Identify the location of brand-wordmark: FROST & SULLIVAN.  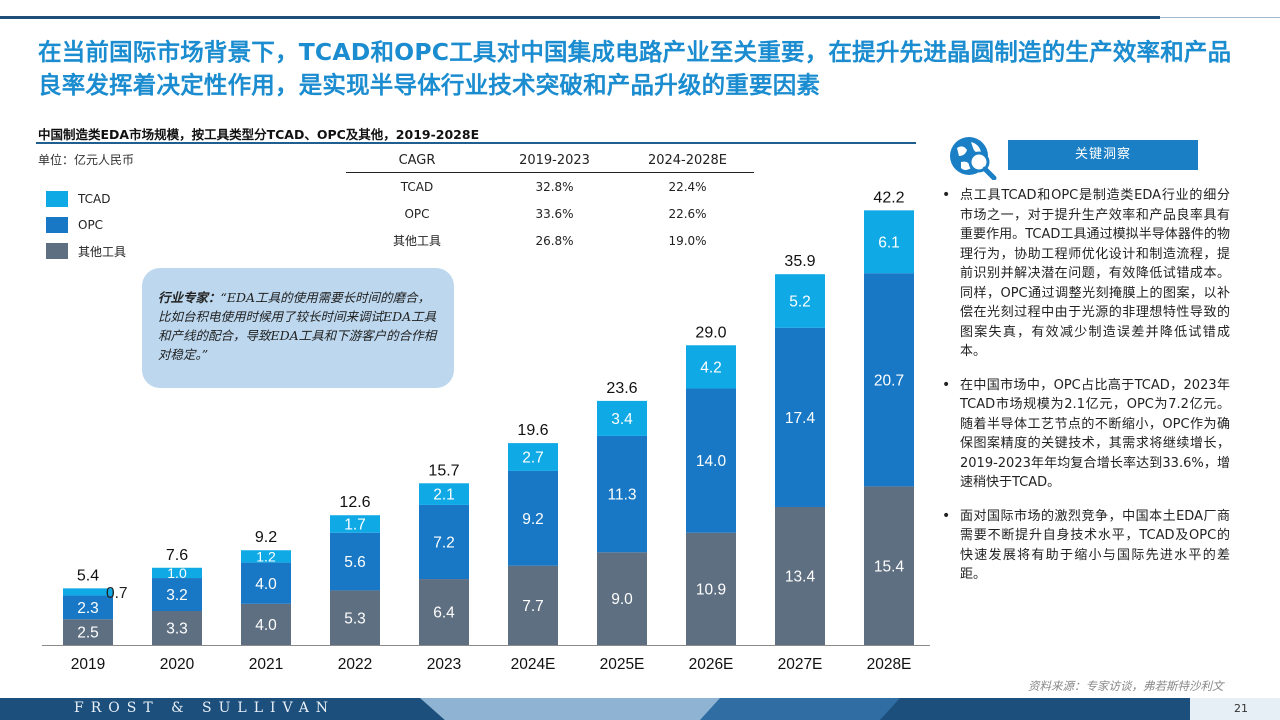
(205, 708).